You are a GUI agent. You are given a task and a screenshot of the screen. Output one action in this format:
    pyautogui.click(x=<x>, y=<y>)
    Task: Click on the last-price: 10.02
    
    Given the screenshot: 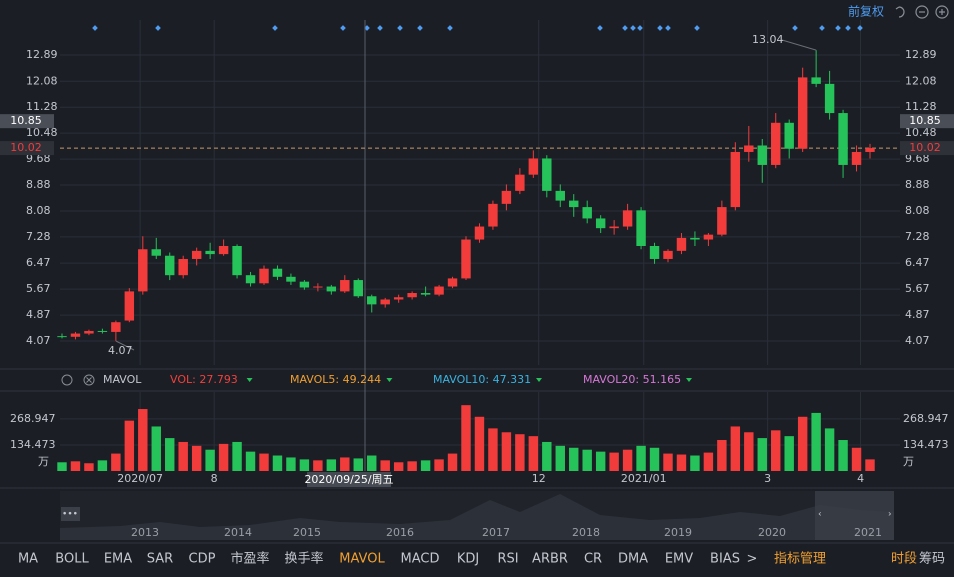 What is the action you would take?
    pyautogui.click(x=26, y=147)
    